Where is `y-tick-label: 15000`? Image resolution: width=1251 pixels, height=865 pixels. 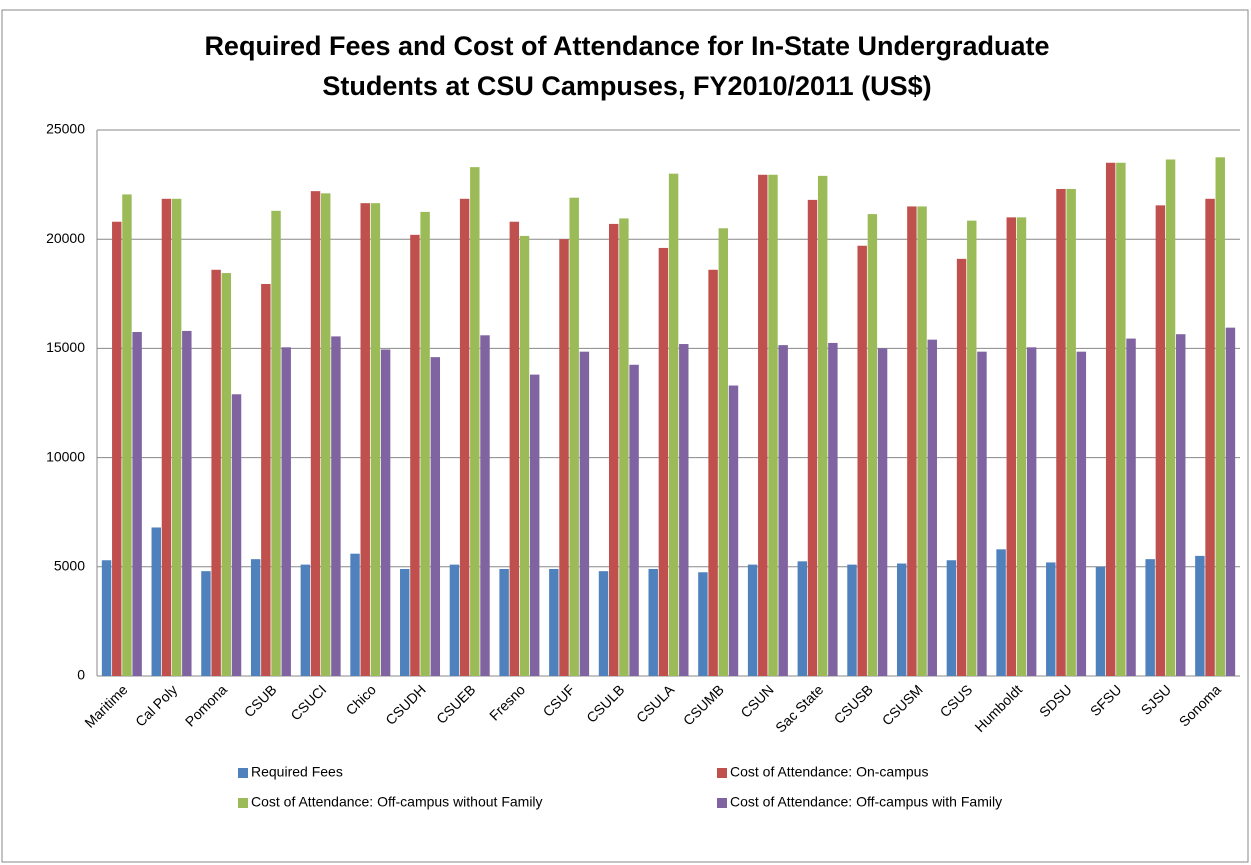
y-tick-label: 15000 is located at coordinates (65, 347).